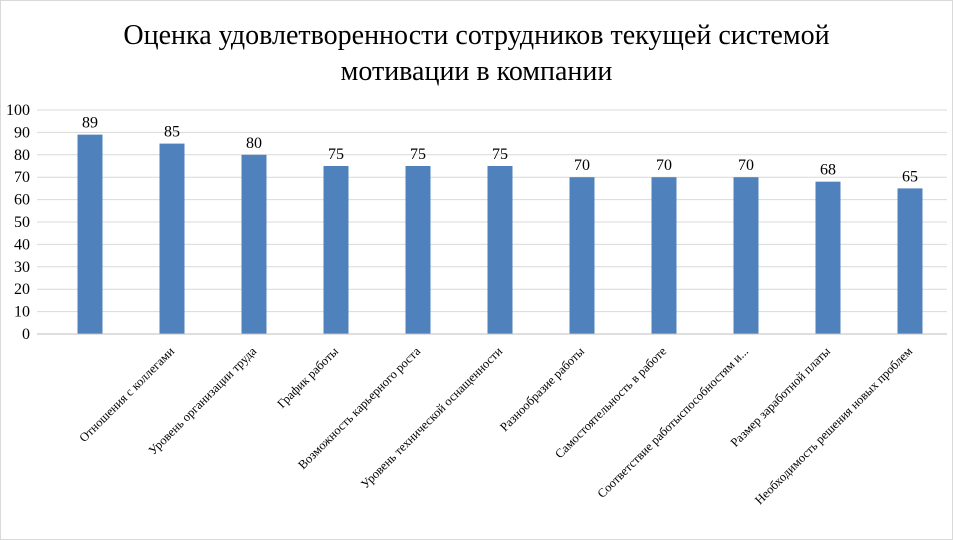  I want to click on y-tick-label: 80, so click(22, 155).